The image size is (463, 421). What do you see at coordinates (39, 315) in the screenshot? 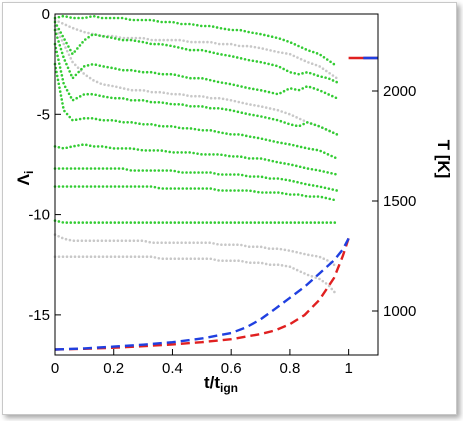
I see `y-tick-label-3: -15` at bounding box center [39, 315].